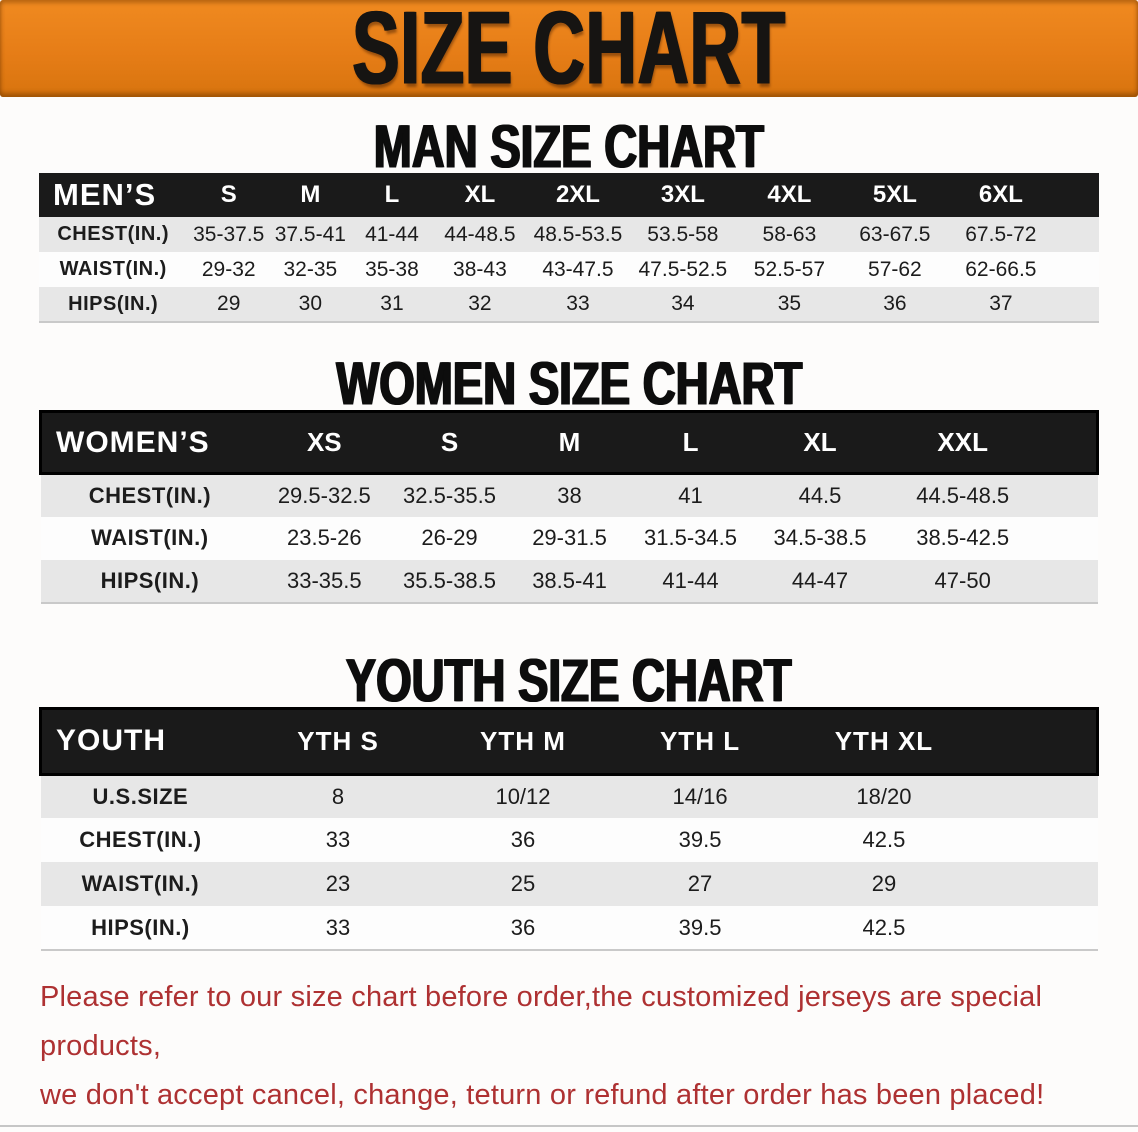 This screenshot has height=1132, width=1138. Describe the element at coordinates (1001, 269) in the screenshot. I see `size-value-cell: 62-66.5` at that location.